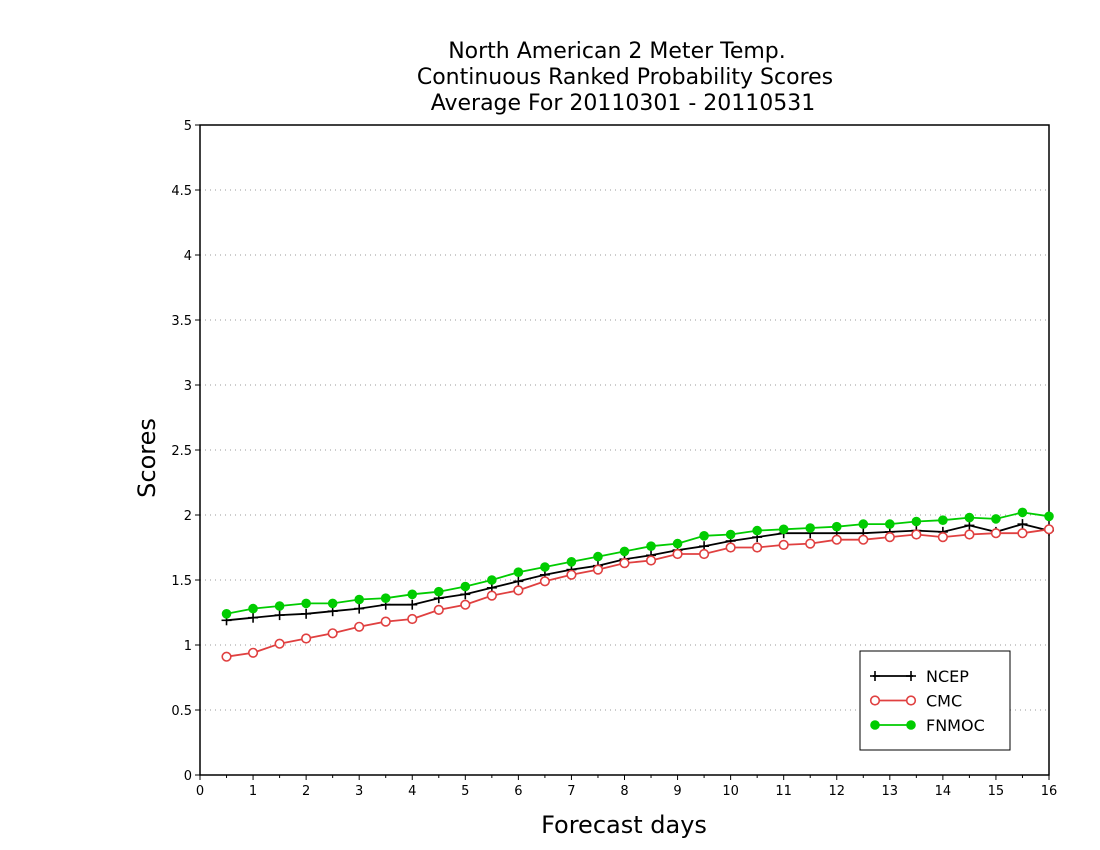 This screenshot has height=850, width=1100. What do you see at coordinates (624, 825) in the screenshot?
I see `x-axis-title: Forecast days` at bounding box center [624, 825].